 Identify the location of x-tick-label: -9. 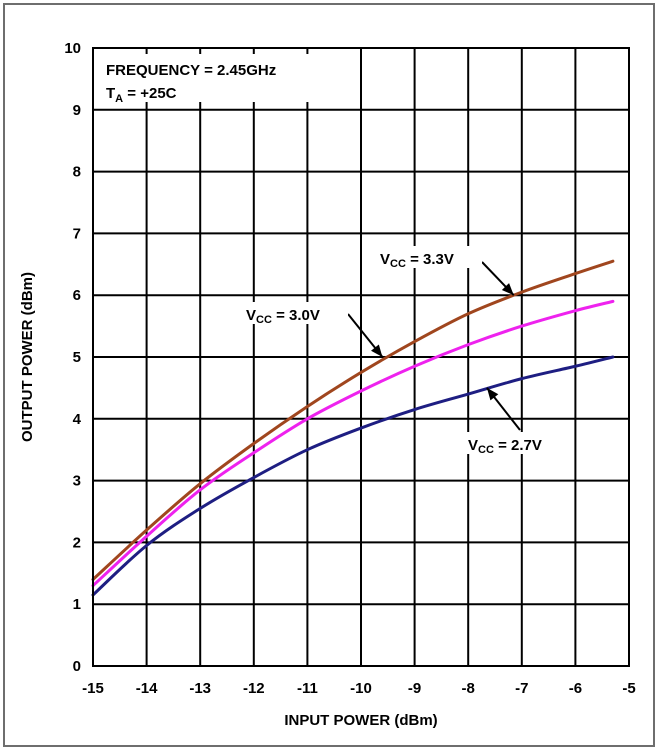
(414, 688).